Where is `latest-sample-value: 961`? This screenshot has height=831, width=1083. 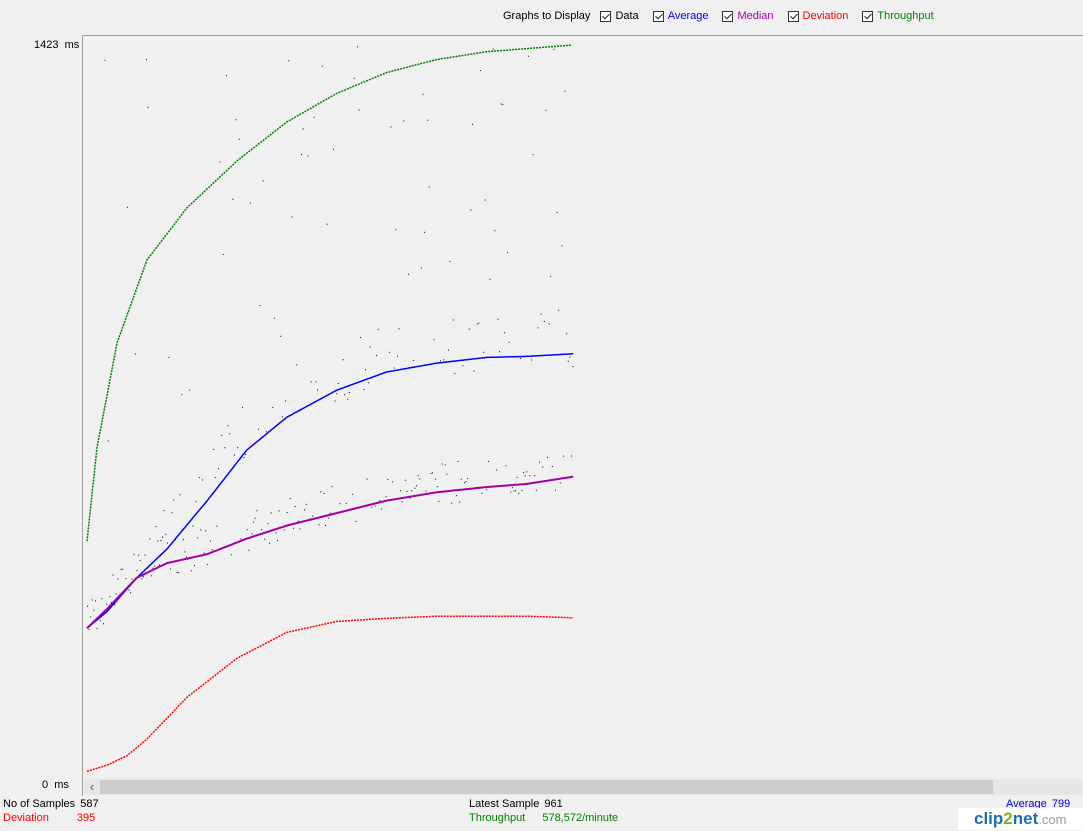 latest-sample-value: 961 is located at coordinates (553, 804).